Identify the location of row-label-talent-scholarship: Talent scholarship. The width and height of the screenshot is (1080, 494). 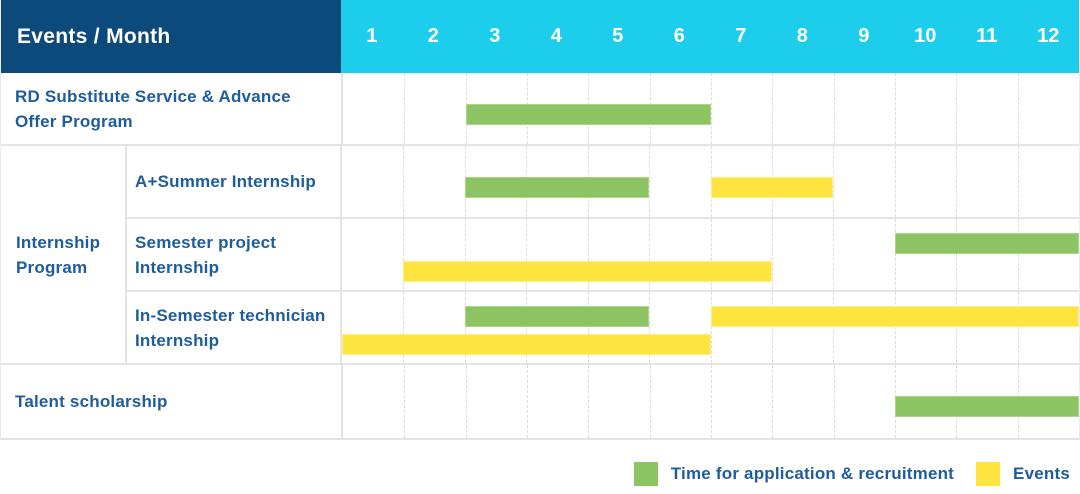
(91, 401).